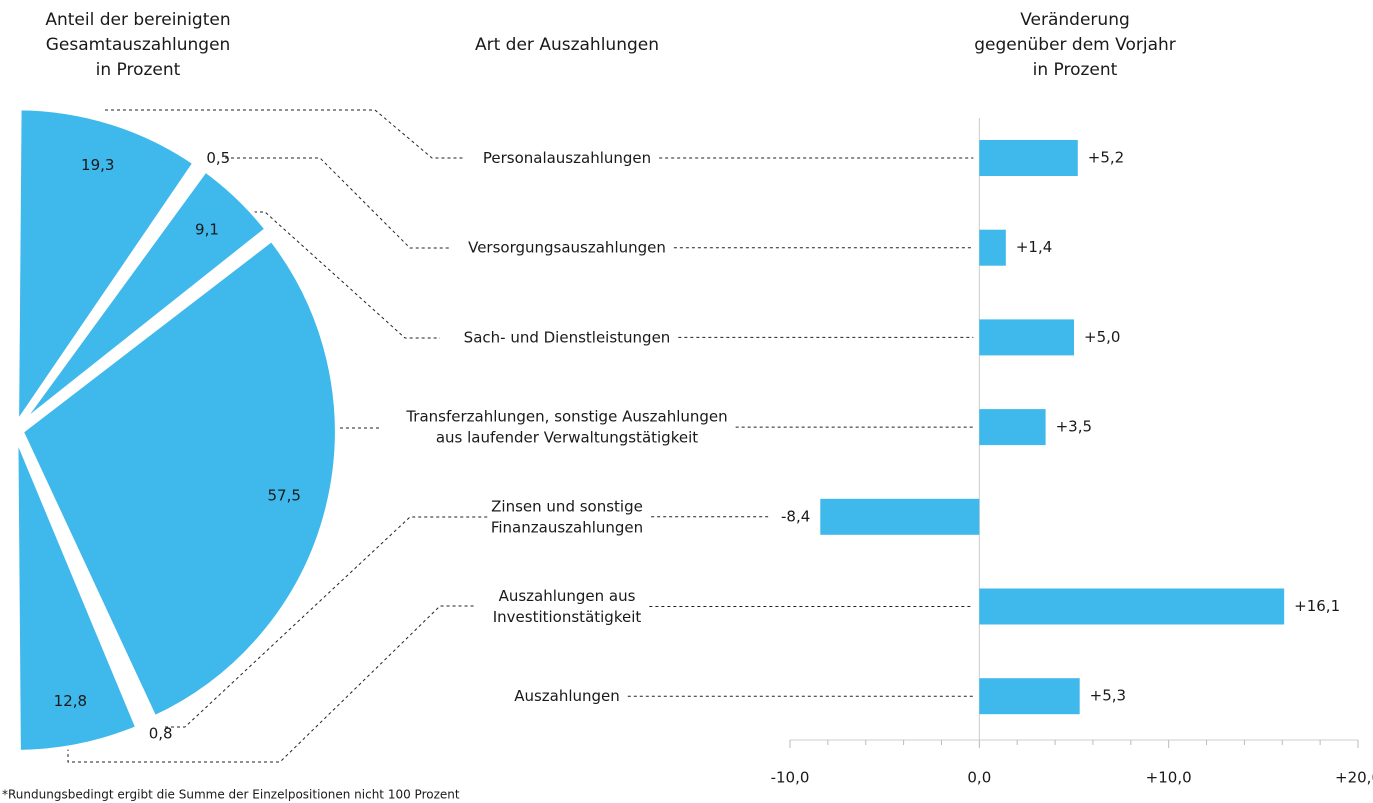  What do you see at coordinates (161, 733) in the screenshot?
I see `slice-label: 0,8` at bounding box center [161, 733].